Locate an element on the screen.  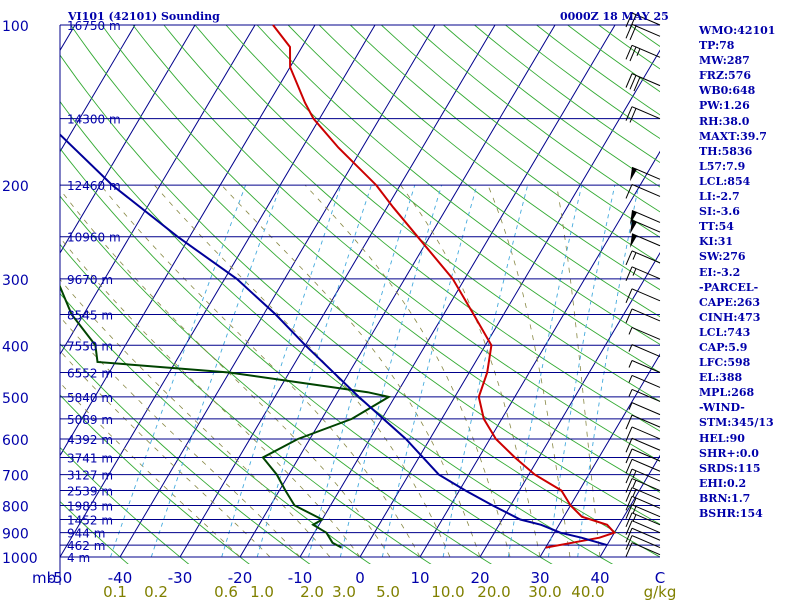
height-label: 5089 m is located at coordinates (90, 420).